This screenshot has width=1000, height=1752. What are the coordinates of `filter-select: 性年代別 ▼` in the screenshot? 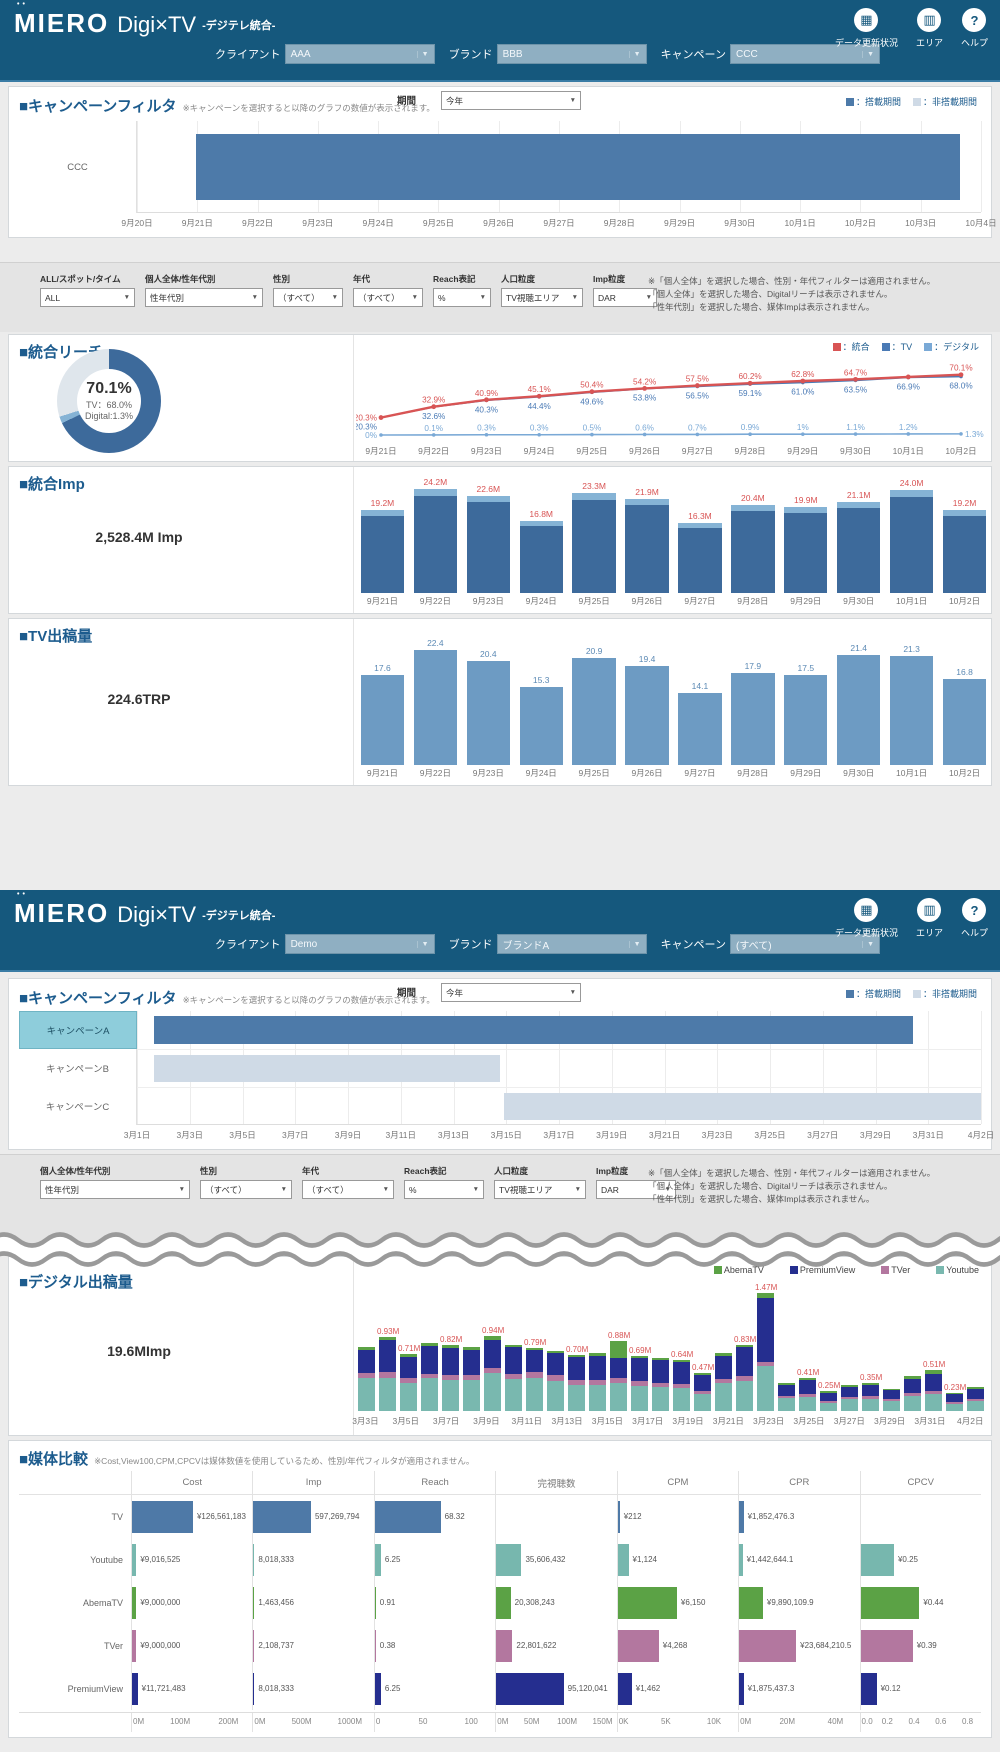 It's located at (115, 1189).